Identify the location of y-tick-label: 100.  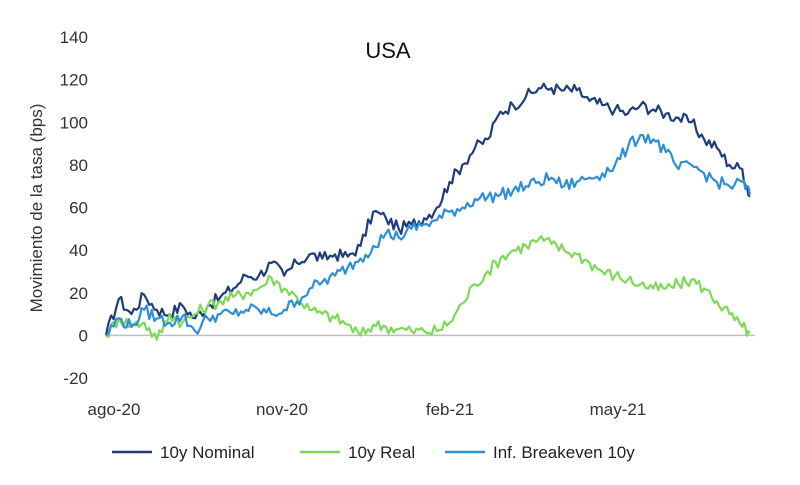
(74, 122).